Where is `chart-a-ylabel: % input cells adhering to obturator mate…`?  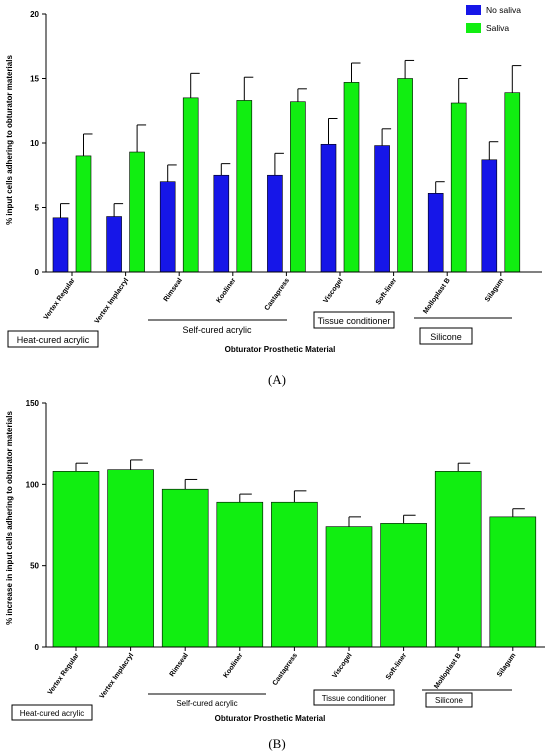 chart-a-ylabel: % input cells adhering to obturator mate… is located at coordinates (9, 140).